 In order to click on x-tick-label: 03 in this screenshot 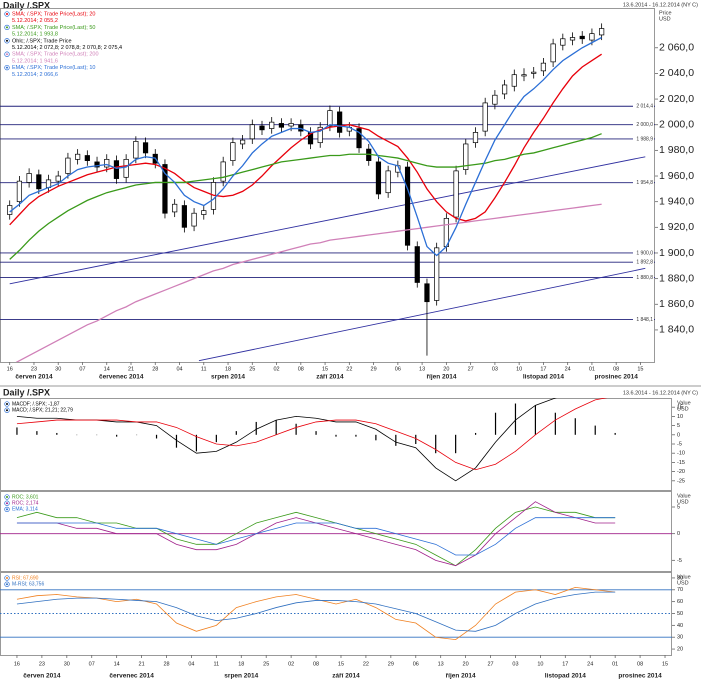, I will do `click(495, 369)`.